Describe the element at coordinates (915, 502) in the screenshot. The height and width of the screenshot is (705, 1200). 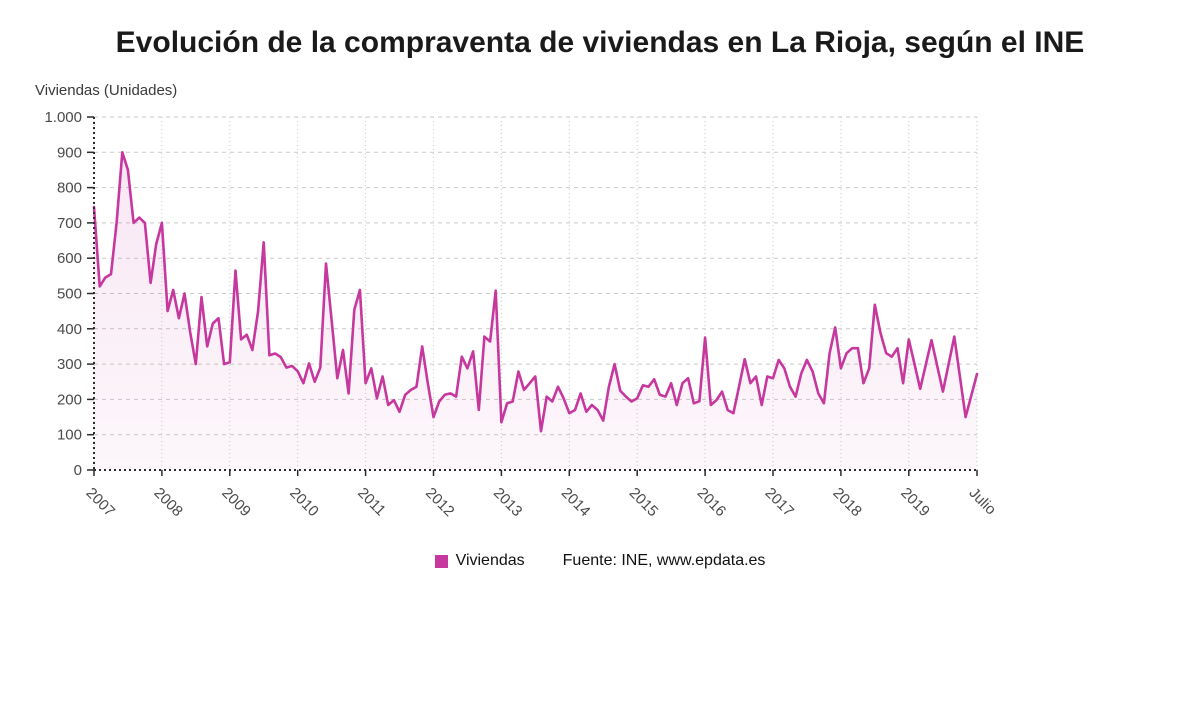
I see `svg-text: 2019` at that location.